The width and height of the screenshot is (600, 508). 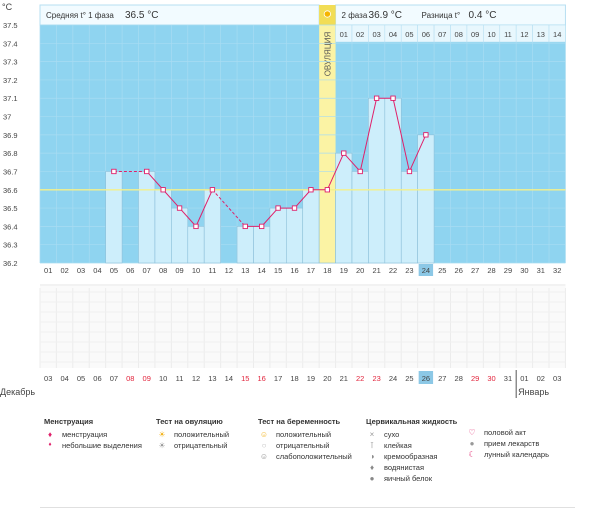 I want to click on egg-white-icon: ●, so click(x=372, y=478).